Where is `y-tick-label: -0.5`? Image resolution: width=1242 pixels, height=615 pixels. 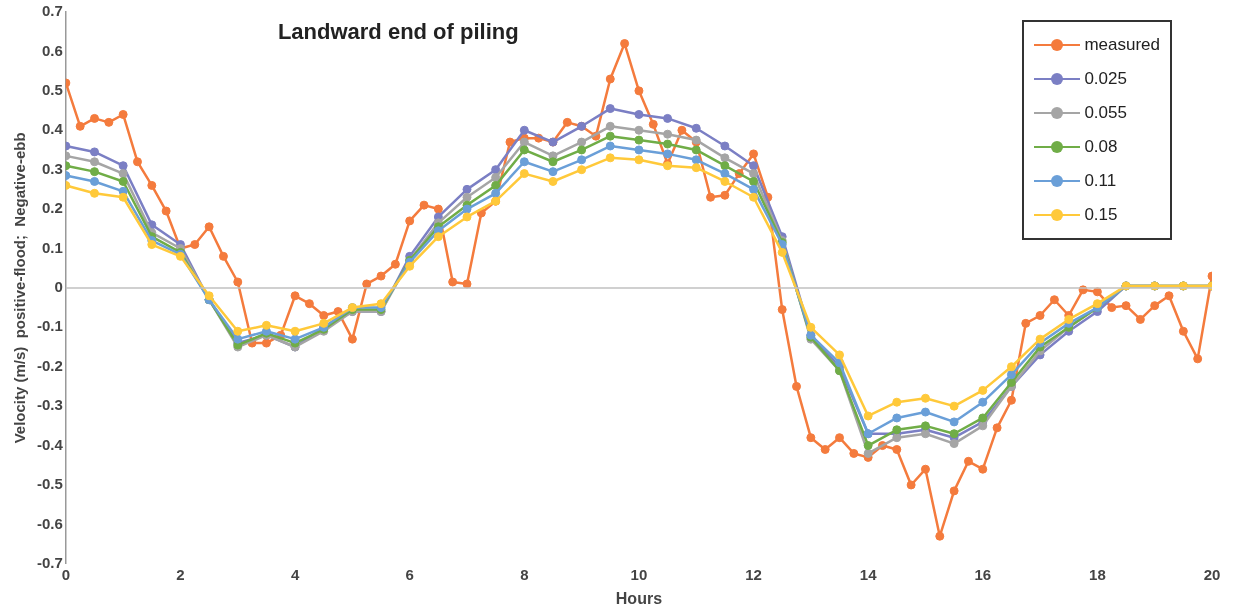 y-tick-label: -0.5 is located at coordinates (49, 484).